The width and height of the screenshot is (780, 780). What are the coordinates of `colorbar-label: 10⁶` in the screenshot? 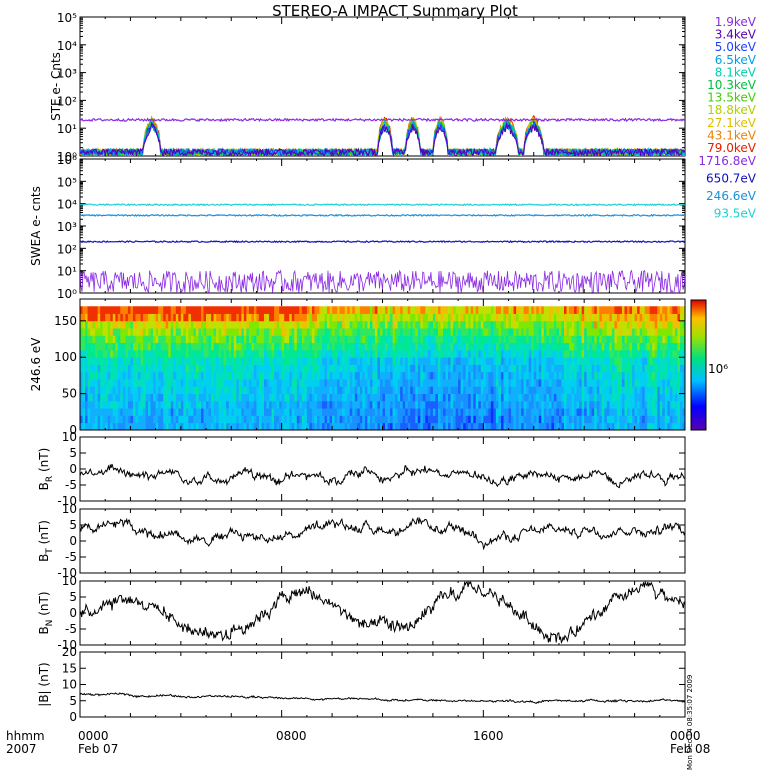 It's located at (718, 369).